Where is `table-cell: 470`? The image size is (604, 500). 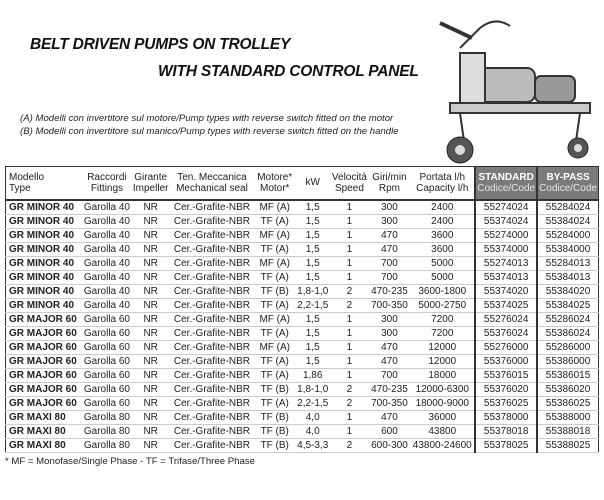
table-cell: 470 is located at coordinates (389, 347).